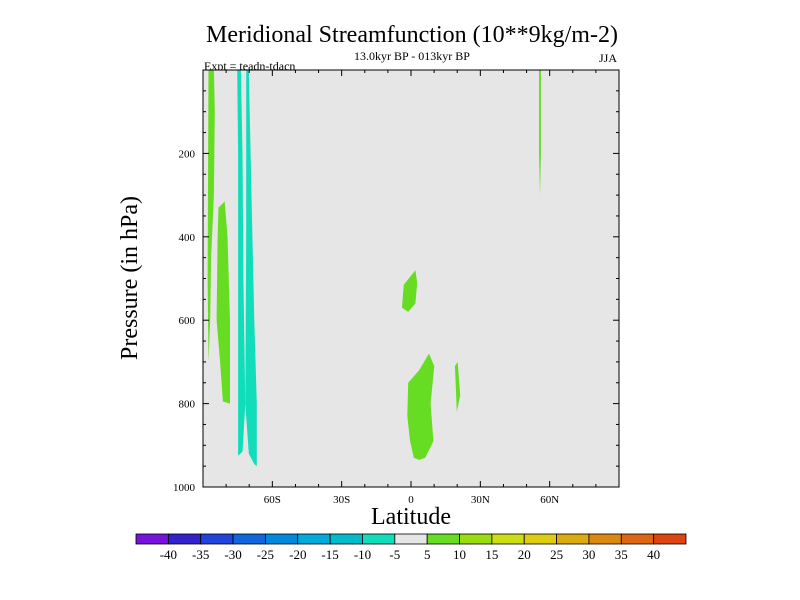 This screenshot has width=800, height=600. What do you see at coordinates (421, 406) in the screenshot?
I see `green-blob-lower` at bounding box center [421, 406].